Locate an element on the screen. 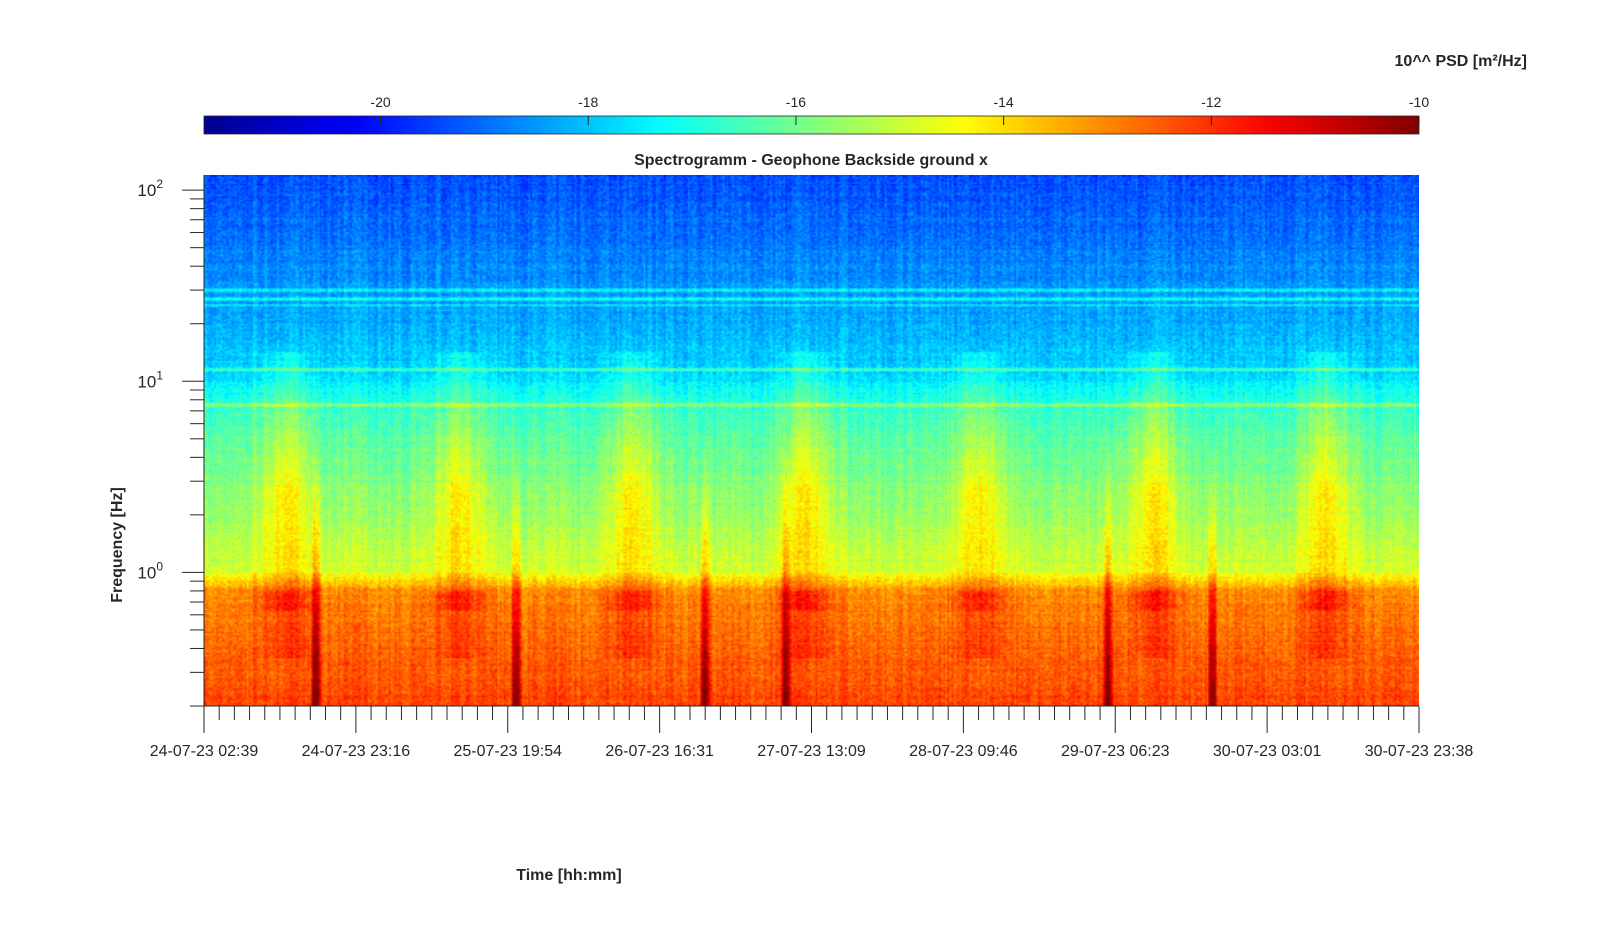 The image size is (1600, 948). colorbar-tick-label: -16 is located at coordinates (796, 102).